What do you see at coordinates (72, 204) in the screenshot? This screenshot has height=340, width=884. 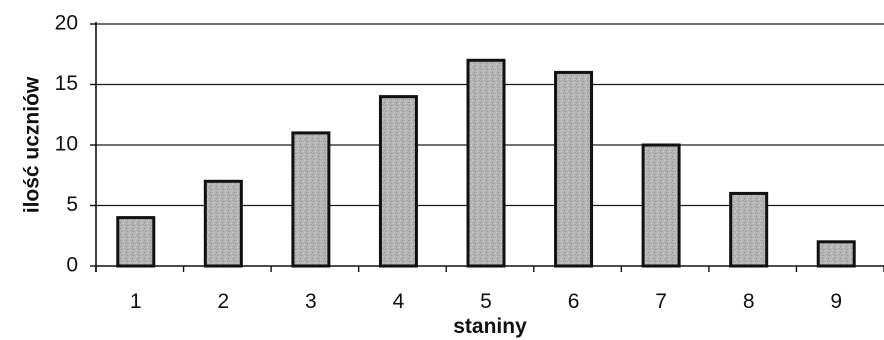 I see `y-tick-label-5: 5` at bounding box center [72, 204].